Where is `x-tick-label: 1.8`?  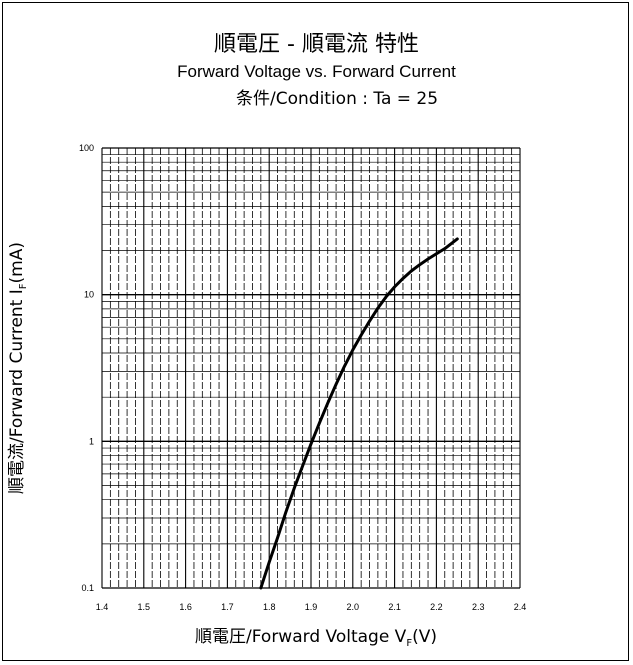
x-tick-label: 1.8 is located at coordinates (269, 607).